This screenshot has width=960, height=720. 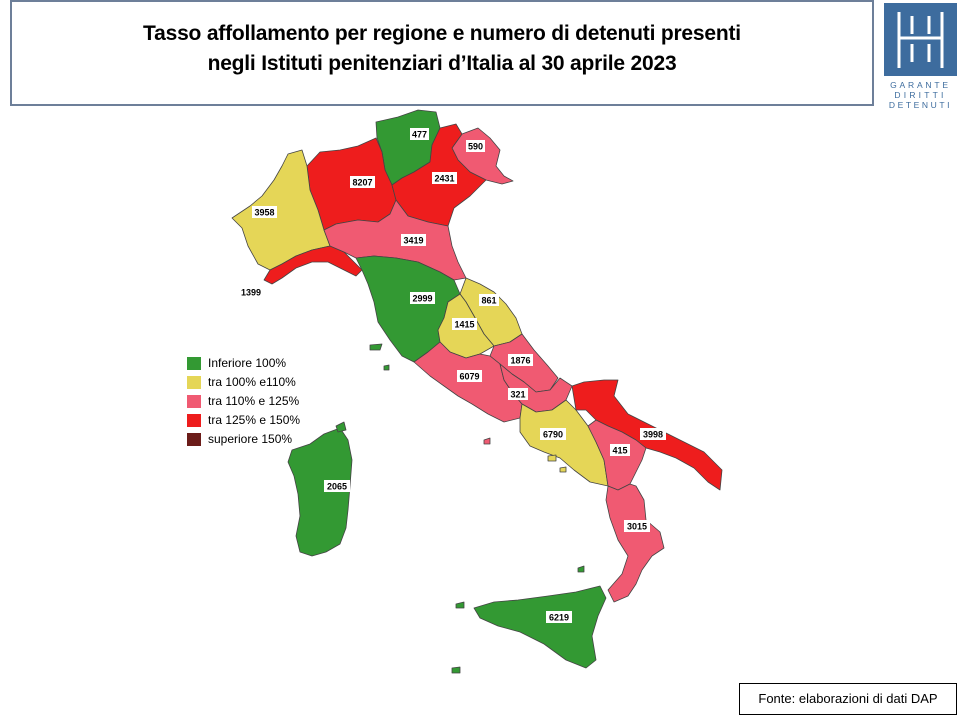 I want to click on label-piemonte: 3958, so click(x=264, y=212).